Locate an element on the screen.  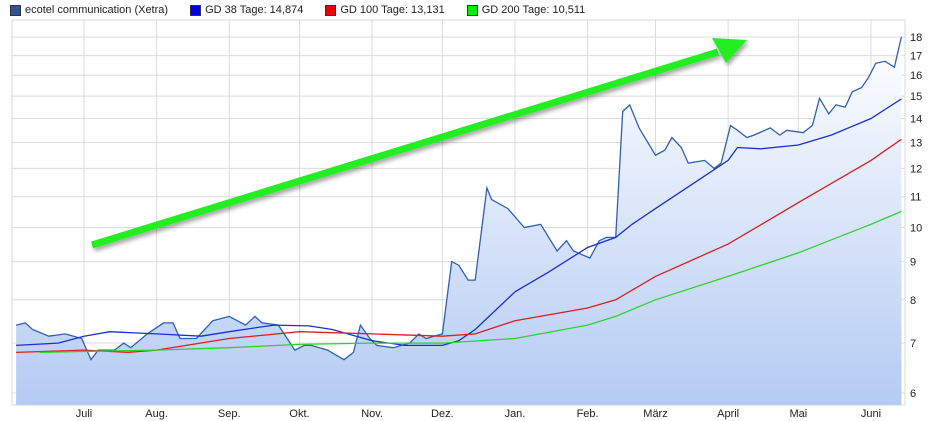
y-tick-label: 10 is located at coordinates (916, 228).